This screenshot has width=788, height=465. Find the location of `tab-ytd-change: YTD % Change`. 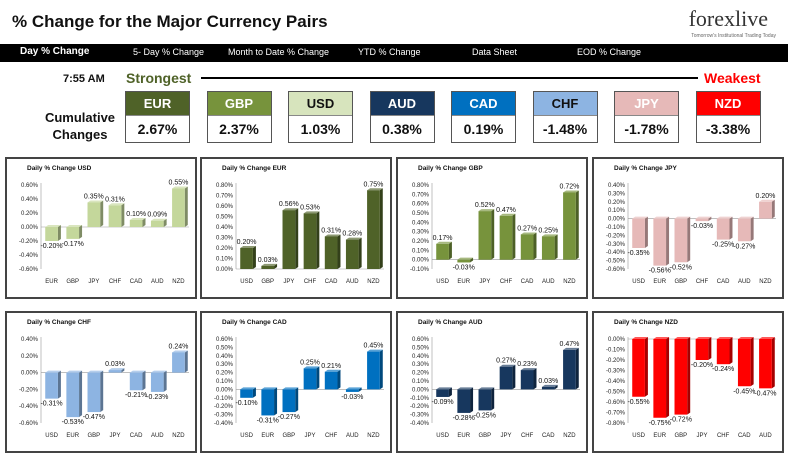

tab-ytd-change: YTD % Change is located at coordinates (389, 52).